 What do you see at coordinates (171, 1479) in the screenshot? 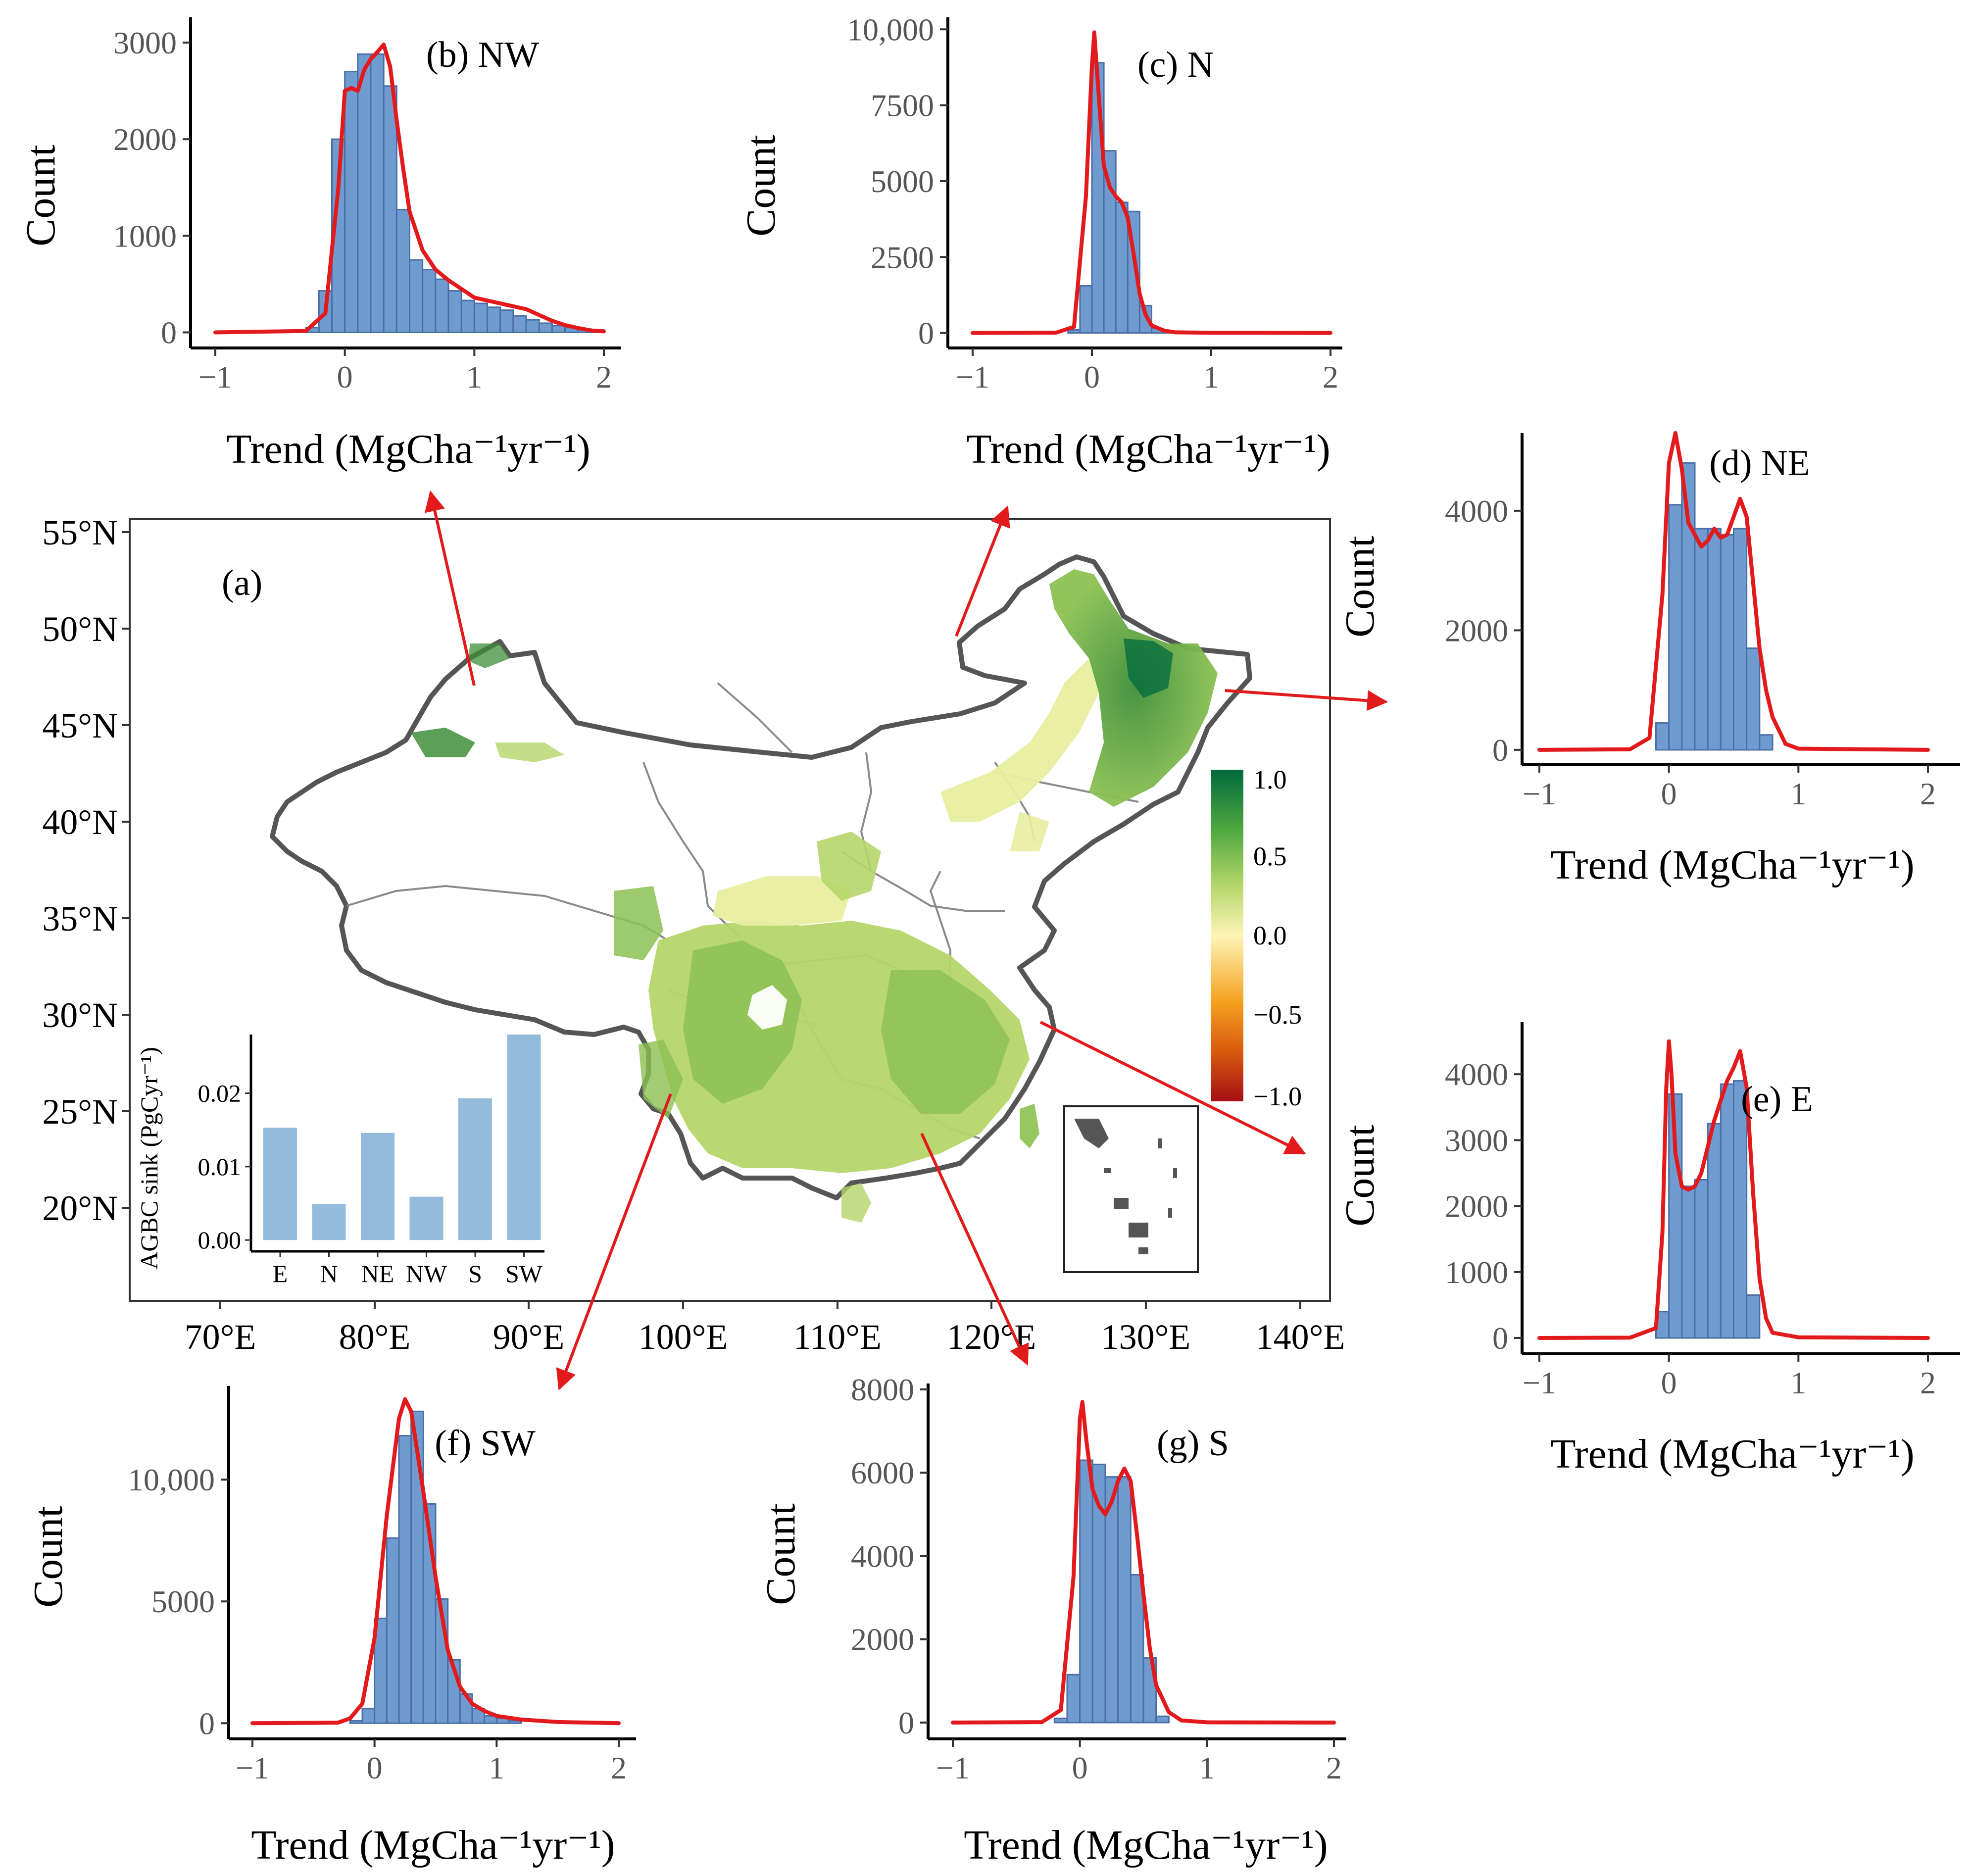
I see `y-tick-label: 10,000` at bounding box center [171, 1479].